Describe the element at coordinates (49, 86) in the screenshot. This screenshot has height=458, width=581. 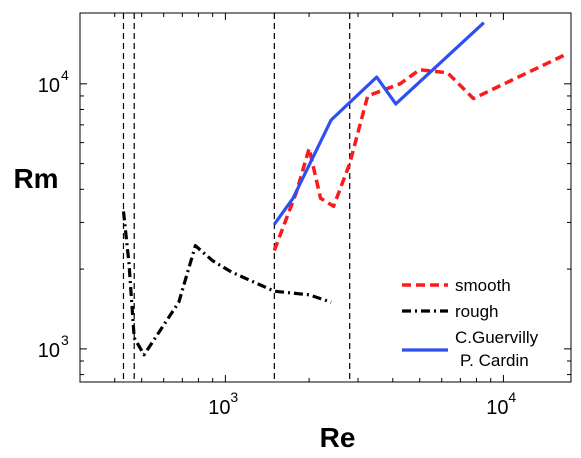
I see `y-tick-label-2: 10` at that location.